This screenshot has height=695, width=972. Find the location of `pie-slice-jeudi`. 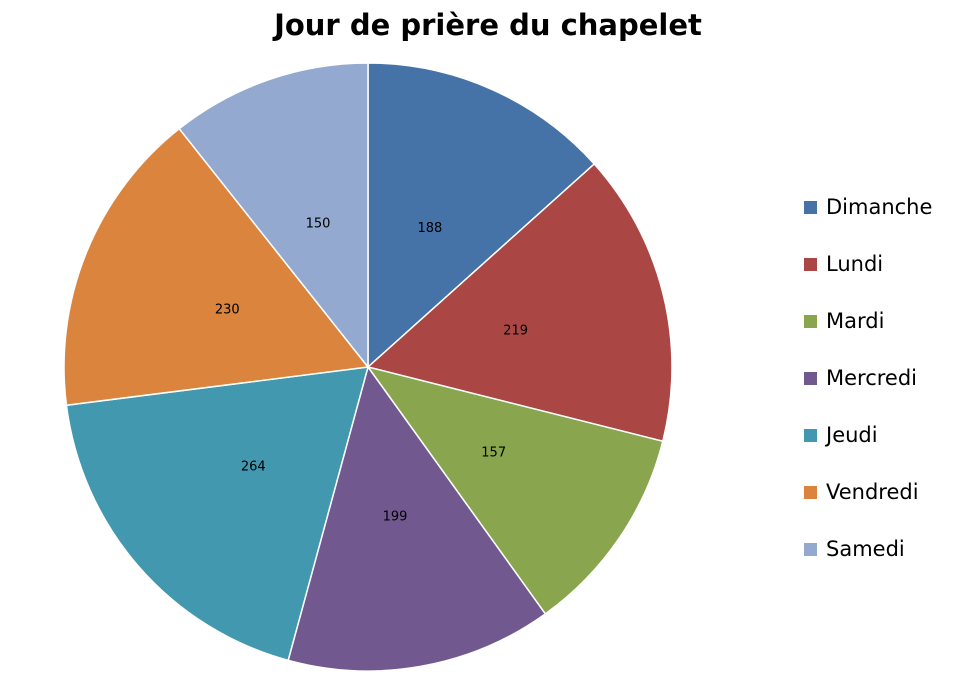

pie-slice-jeudi is located at coordinates (217, 514).